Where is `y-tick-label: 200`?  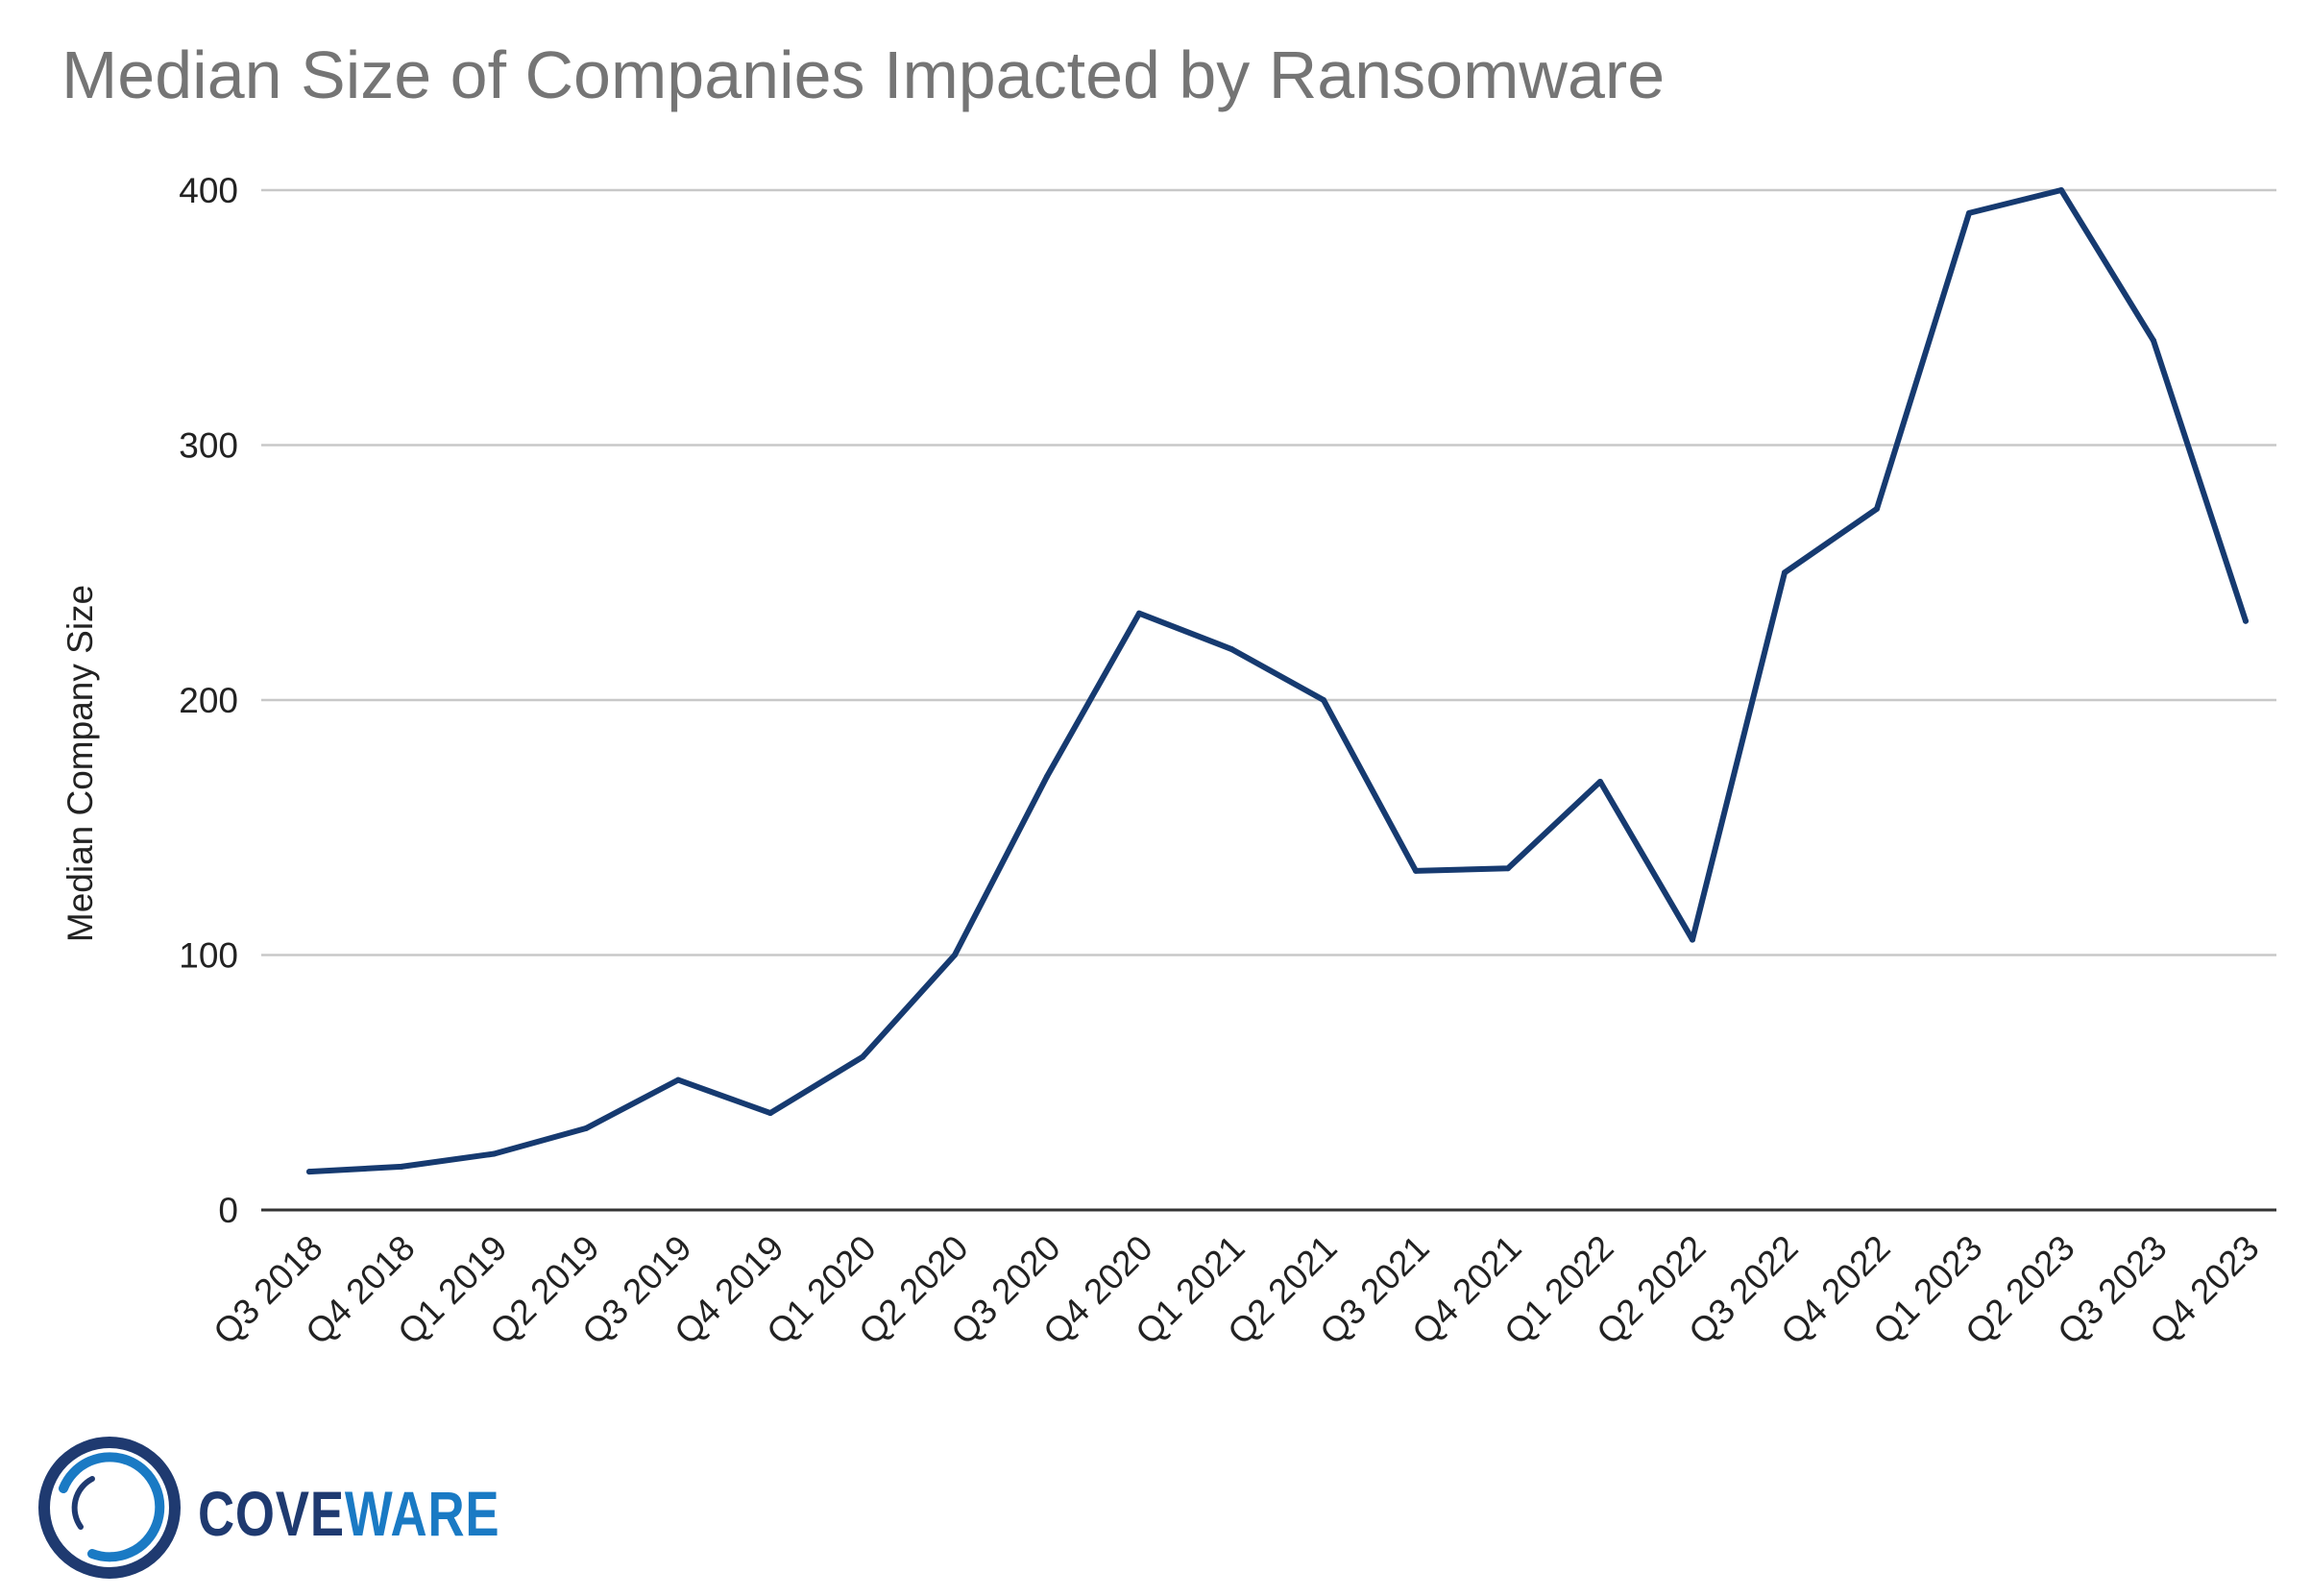
y-tick-label: 200 is located at coordinates (208, 700).